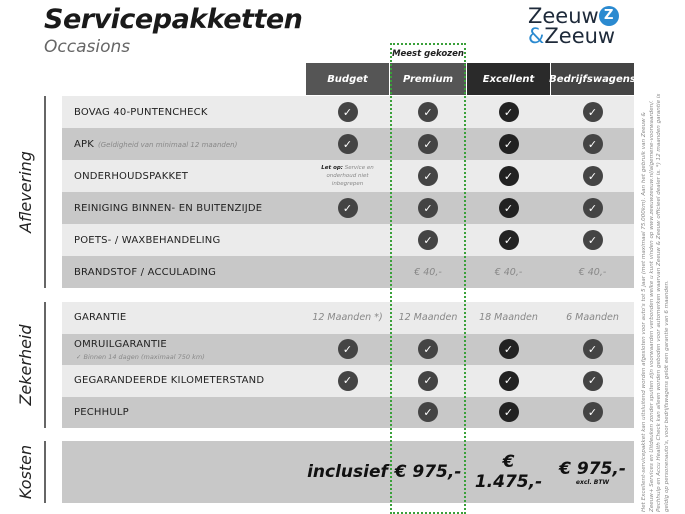 Image resolution: width=685 pixels, height=514 pixels. I want to click on cell-bedrijfswagens: 6 Maanden, so click(592, 318).